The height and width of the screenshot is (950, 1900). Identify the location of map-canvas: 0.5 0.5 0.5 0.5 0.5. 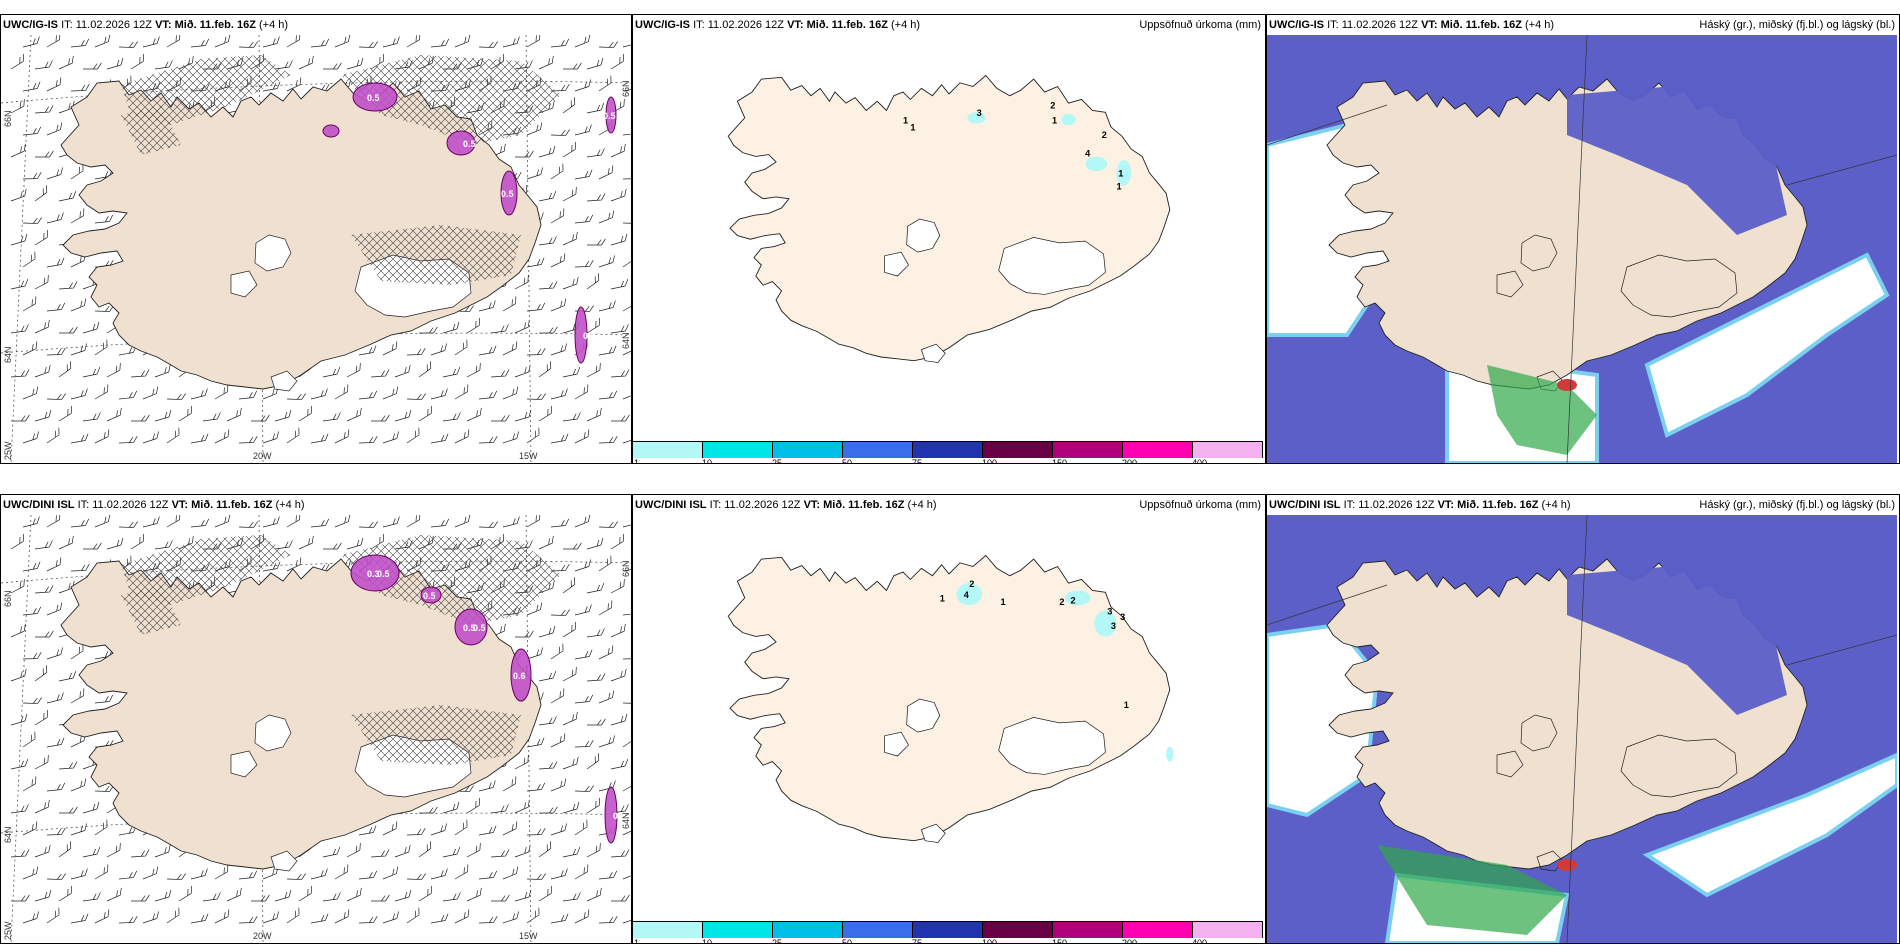
(316, 249).